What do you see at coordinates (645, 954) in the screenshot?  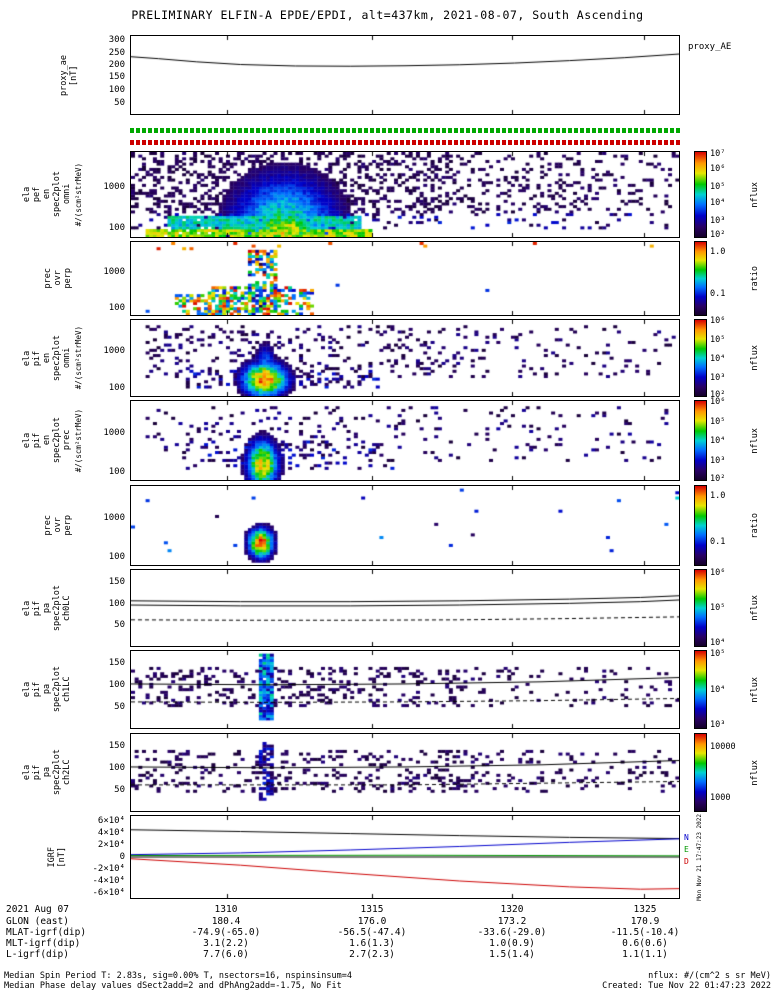 I see `ephemeris-value: 1.1(1.1)` at bounding box center [645, 954].